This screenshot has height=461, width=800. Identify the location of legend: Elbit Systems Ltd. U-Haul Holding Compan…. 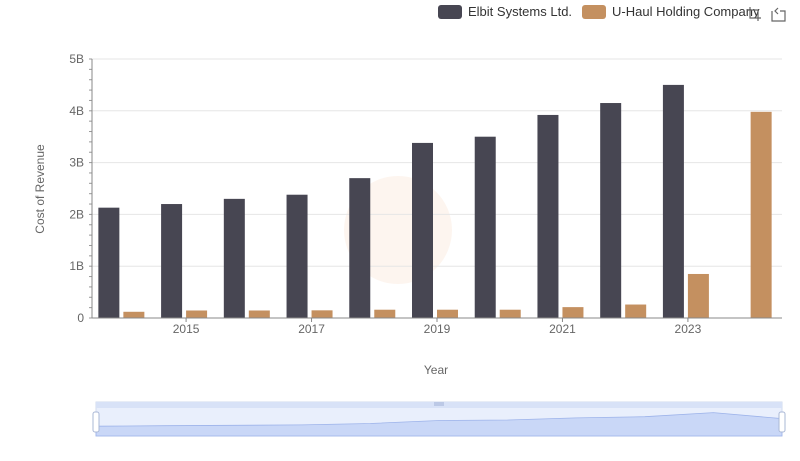
(598, 11).